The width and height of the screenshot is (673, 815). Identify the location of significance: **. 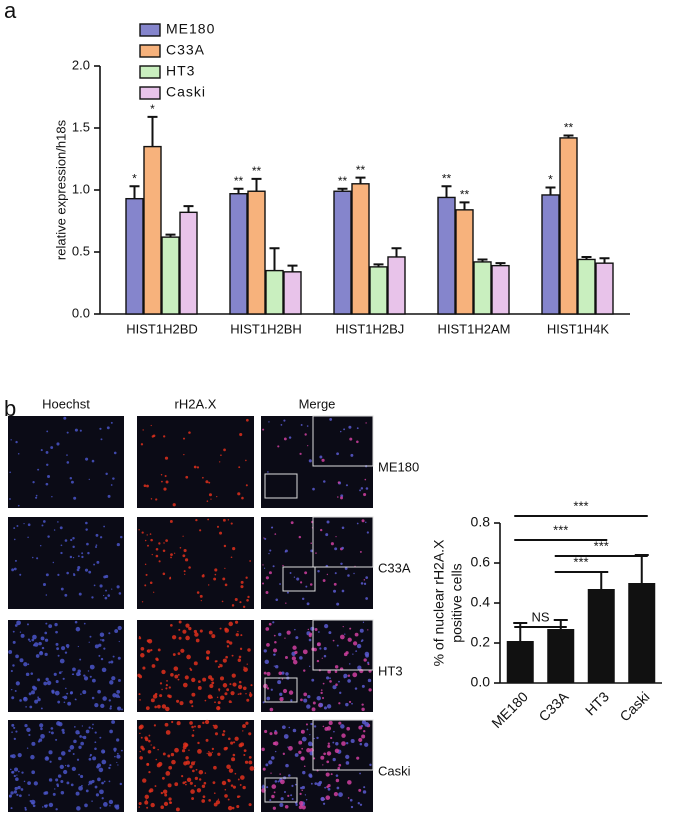
(569, 128).